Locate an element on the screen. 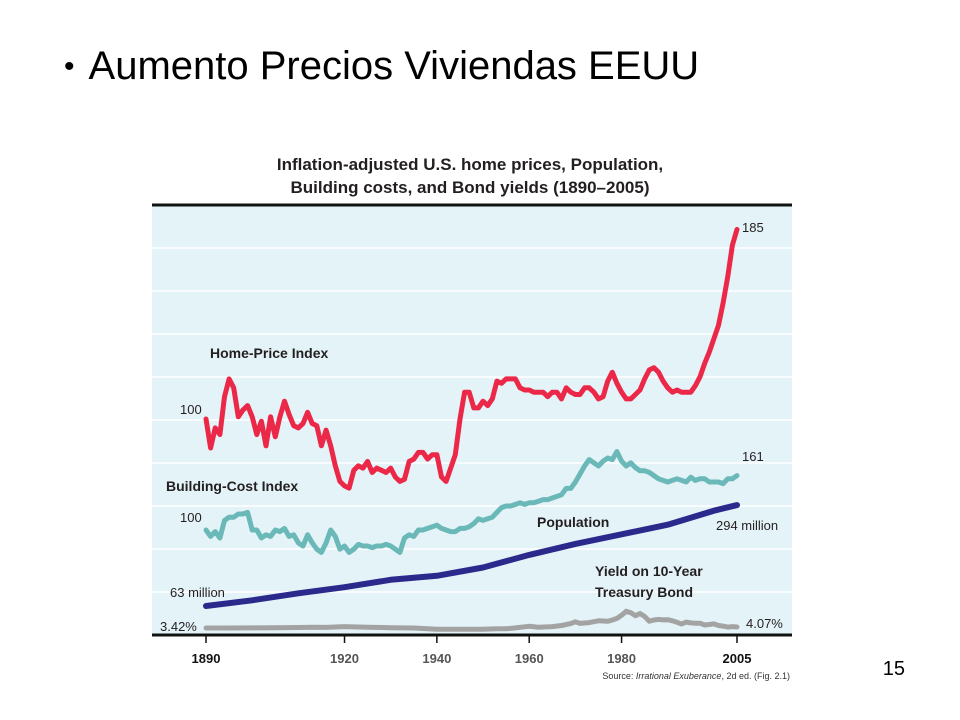  population-label: Population is located at coordinates (573, 522).